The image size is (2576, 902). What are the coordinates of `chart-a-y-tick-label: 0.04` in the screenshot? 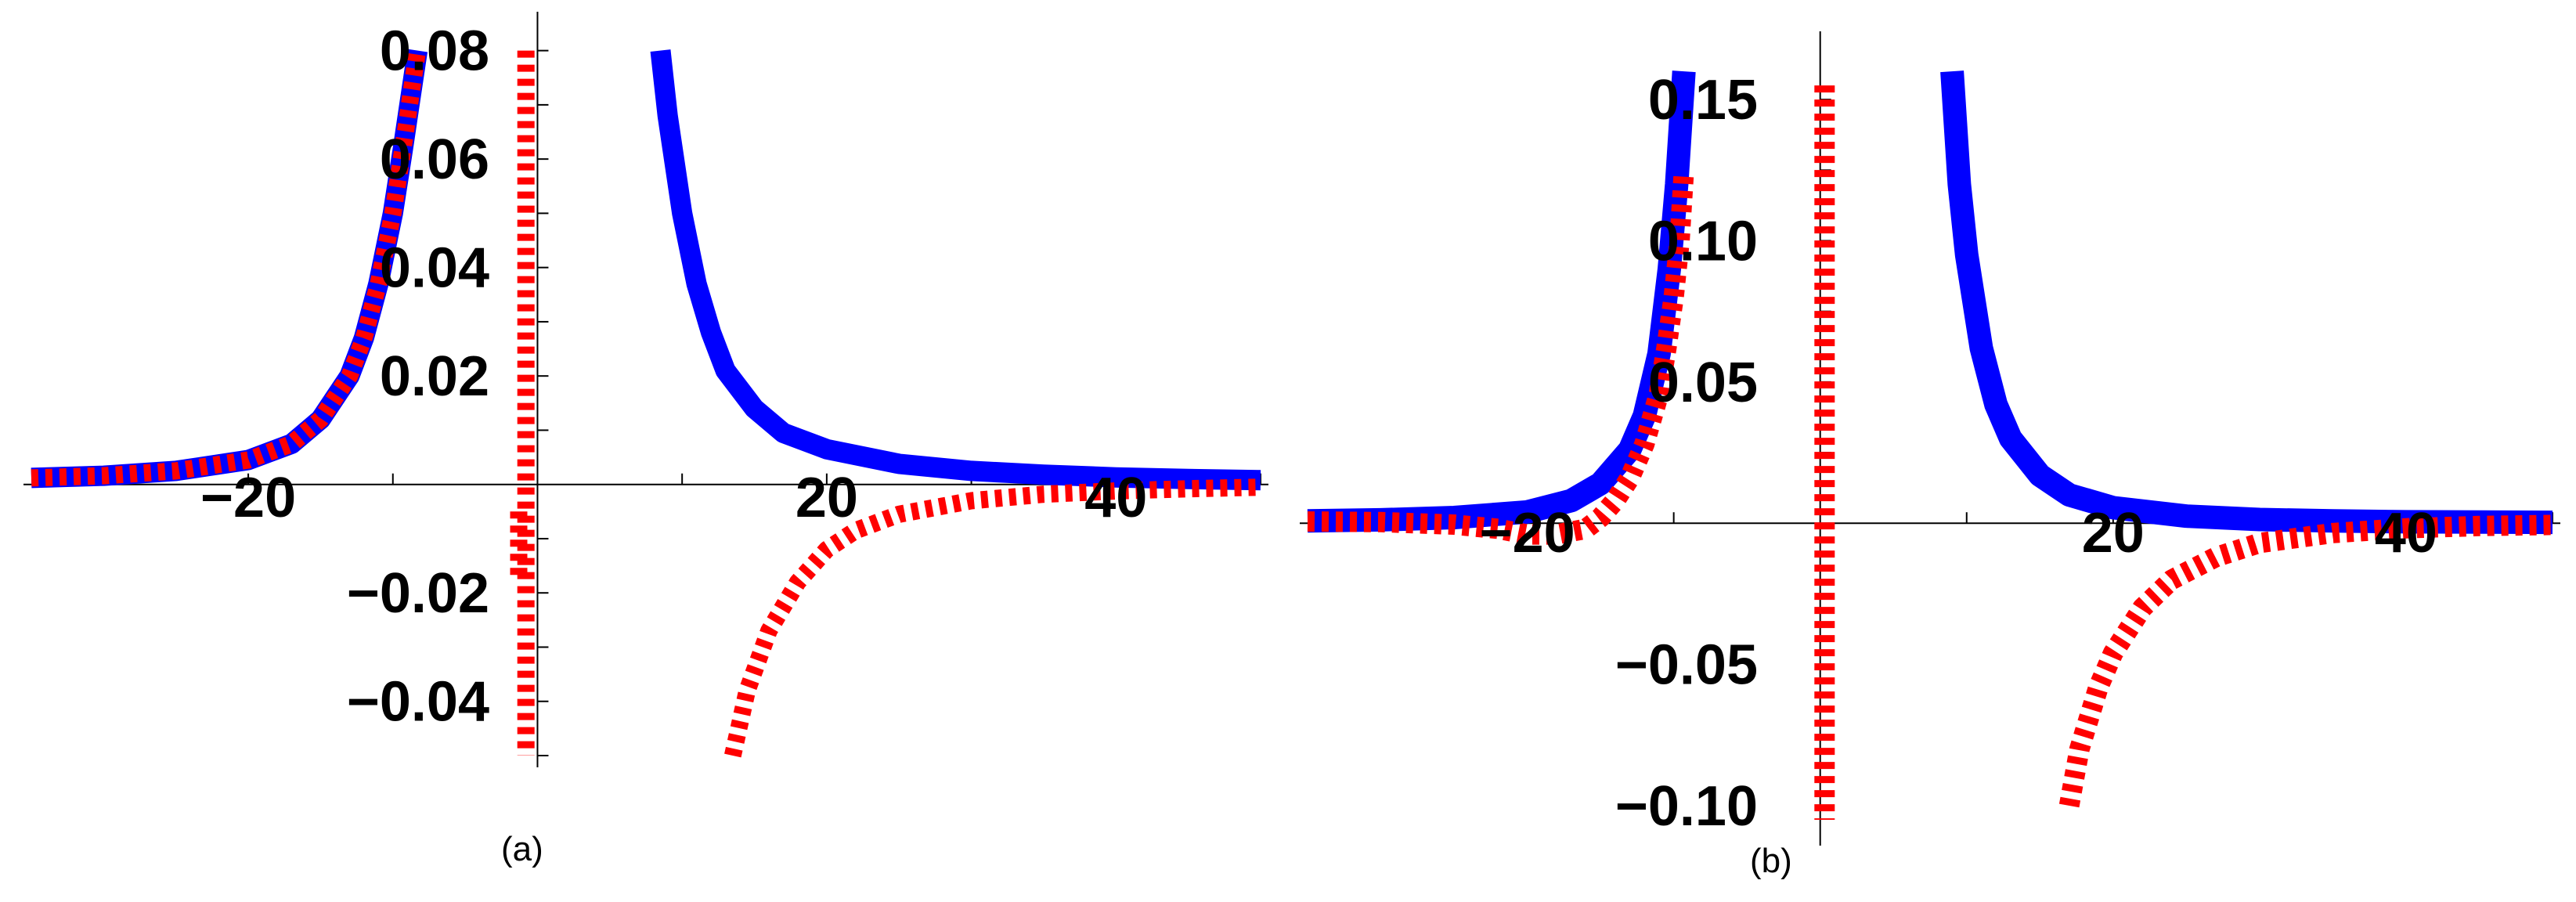 It's located at (434, 268).